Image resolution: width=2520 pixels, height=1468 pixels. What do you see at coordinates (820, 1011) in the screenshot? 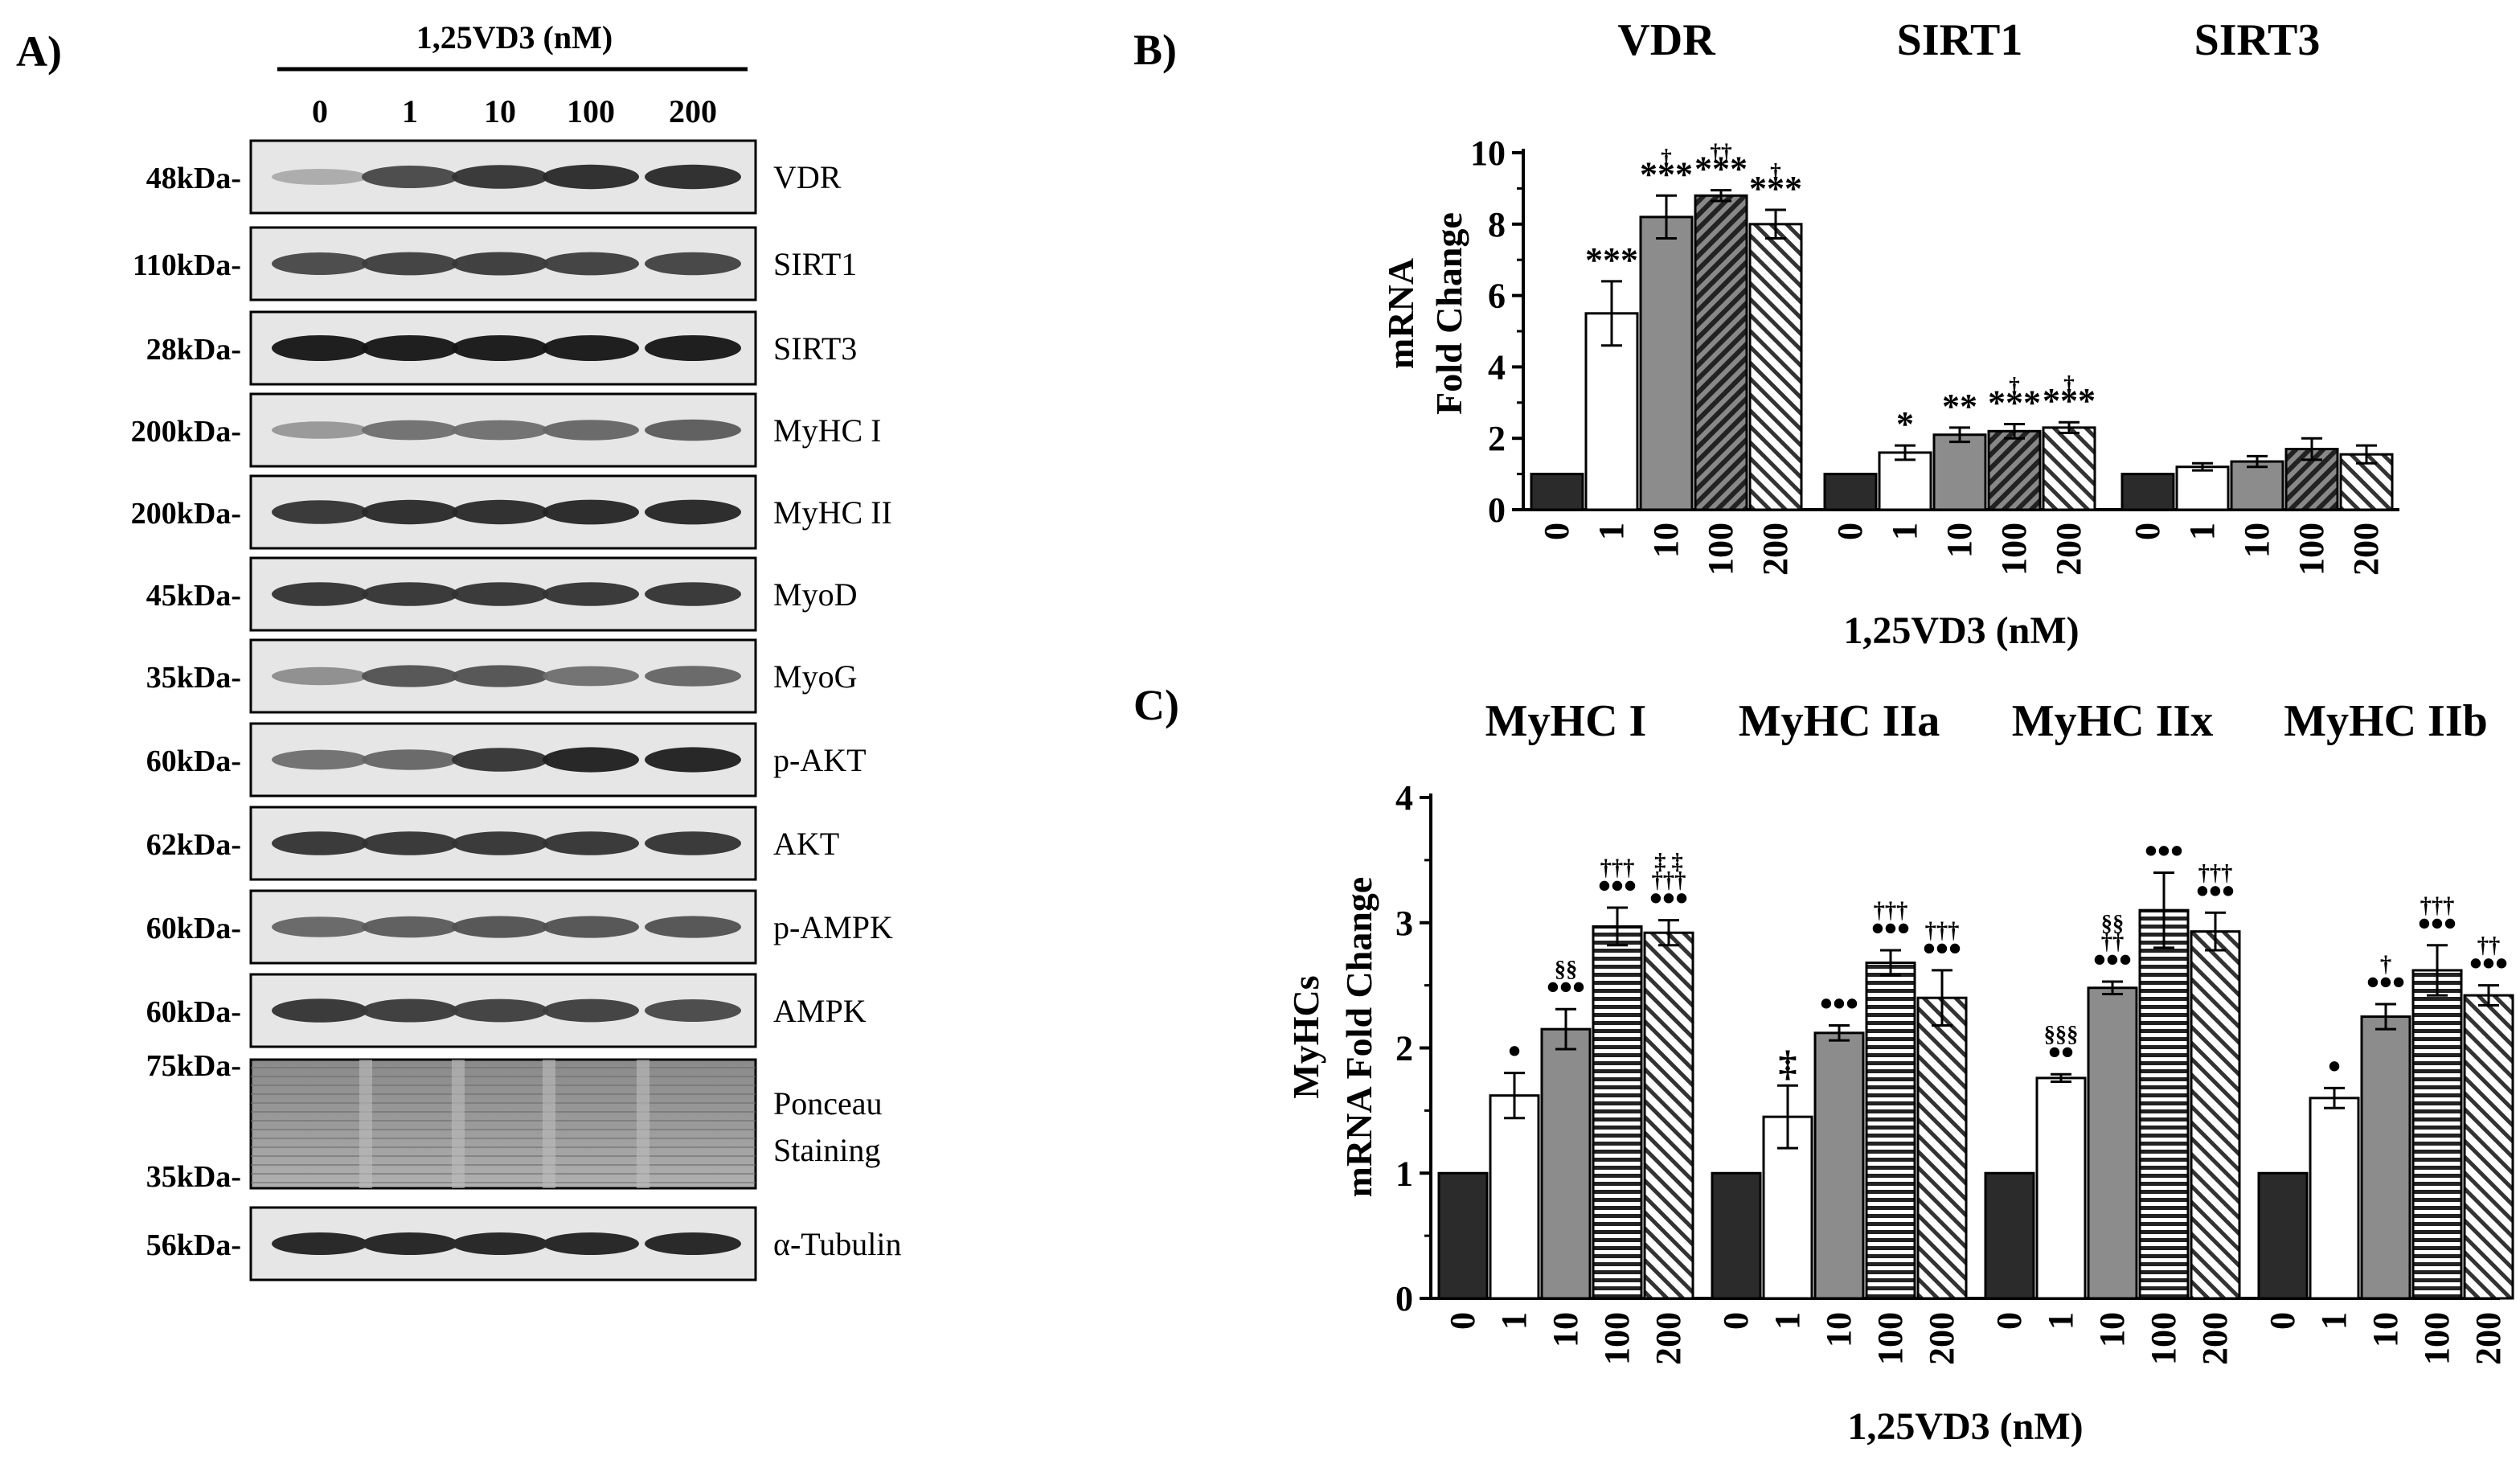
I see `blot-protein-label: AMPK` at bounding box center [820, 1011].